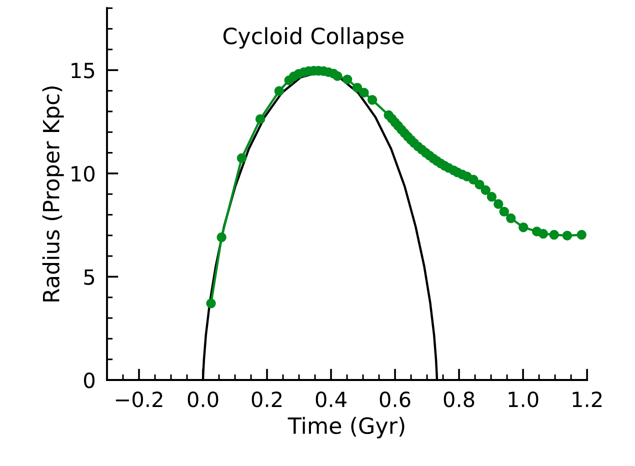 The height and width of the screenshot is (466, 635). What do you see at coordinates (313, 38) in the screenshot?
I see `text: Cycloid Collapse` at bounding box center [313, 38].